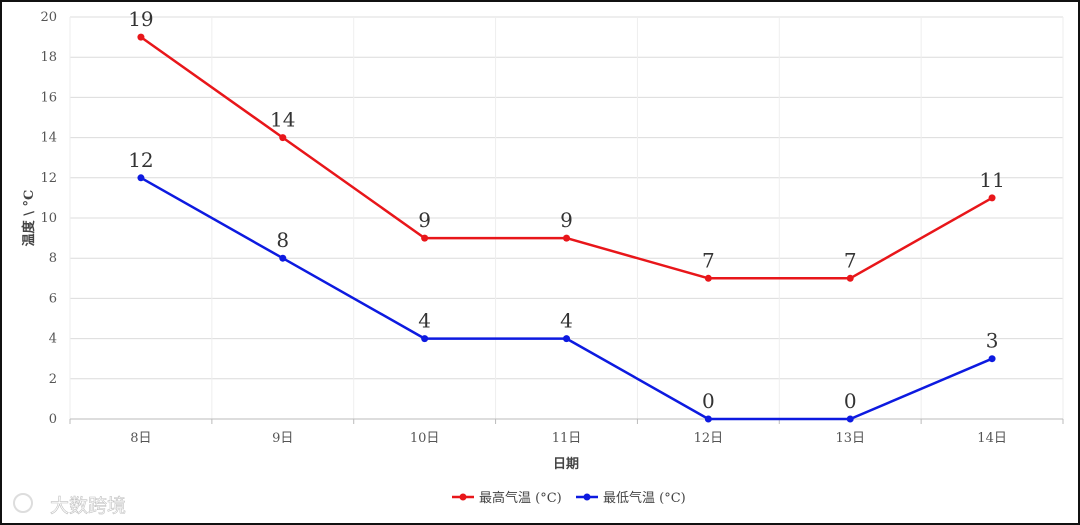  I want to click on legend: 最高气温 (°C) 最低气温 (°C), so click(569, 498).